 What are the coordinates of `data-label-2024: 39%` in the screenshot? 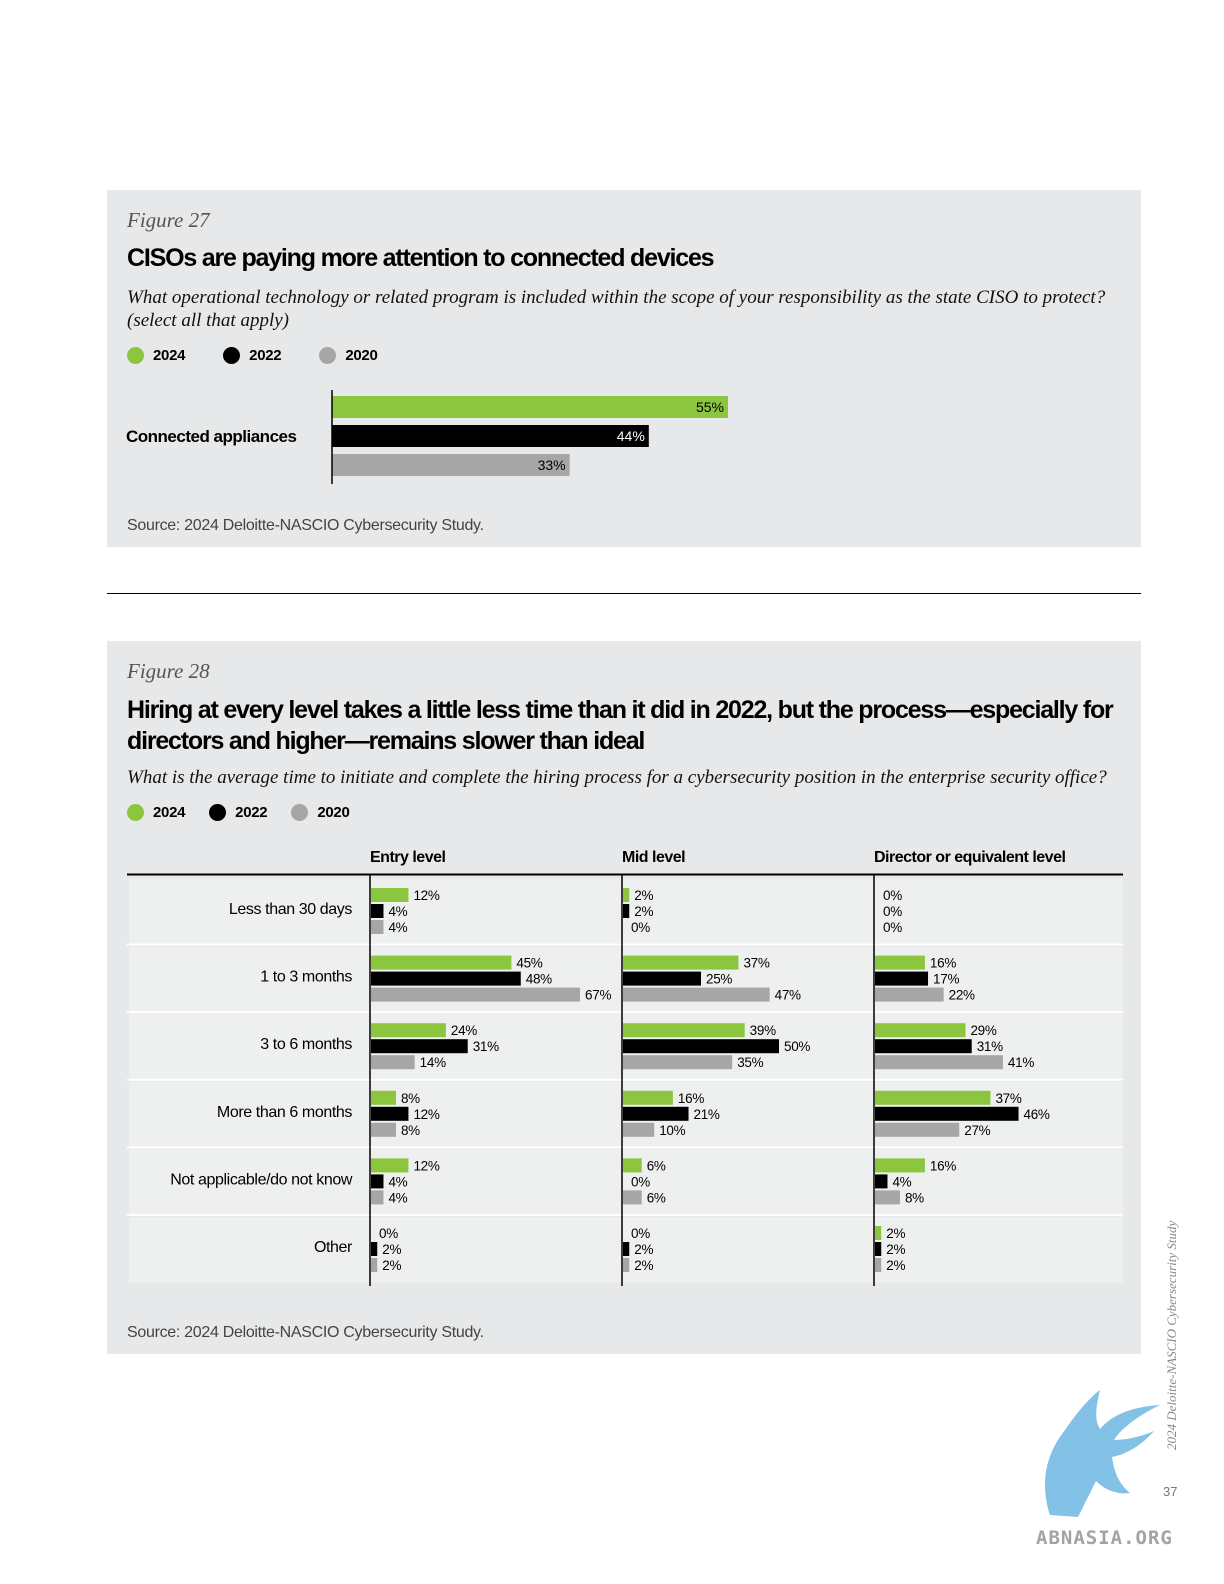 It's located at (763, 1030).